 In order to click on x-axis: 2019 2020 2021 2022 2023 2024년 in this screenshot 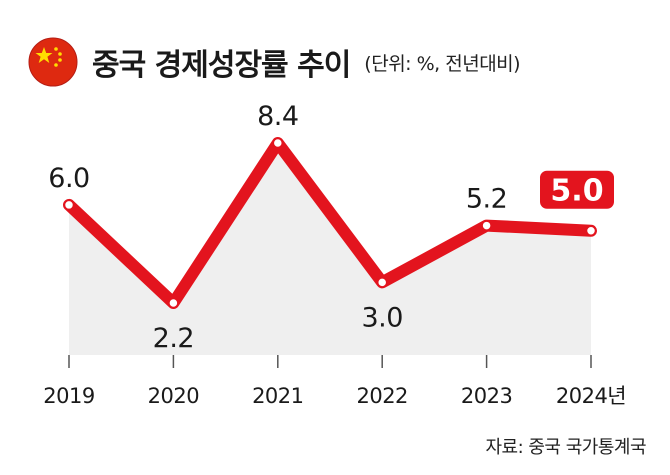, I will do `click(335, 381)`.